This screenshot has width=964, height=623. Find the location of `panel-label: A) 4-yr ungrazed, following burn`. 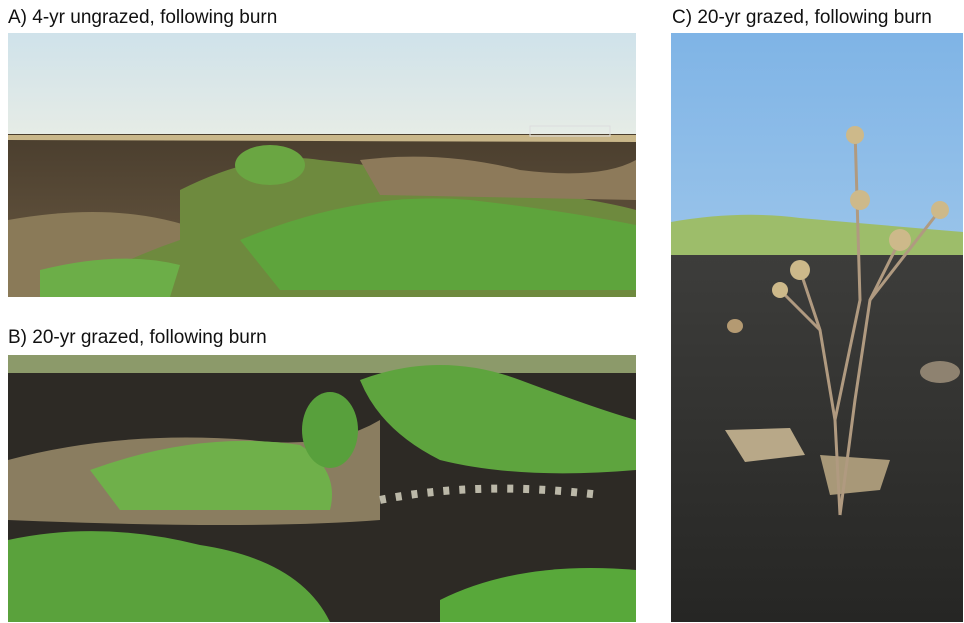

panel-label: A) 4-yr ungrazed, following burn is located at coordinates (142, 17).